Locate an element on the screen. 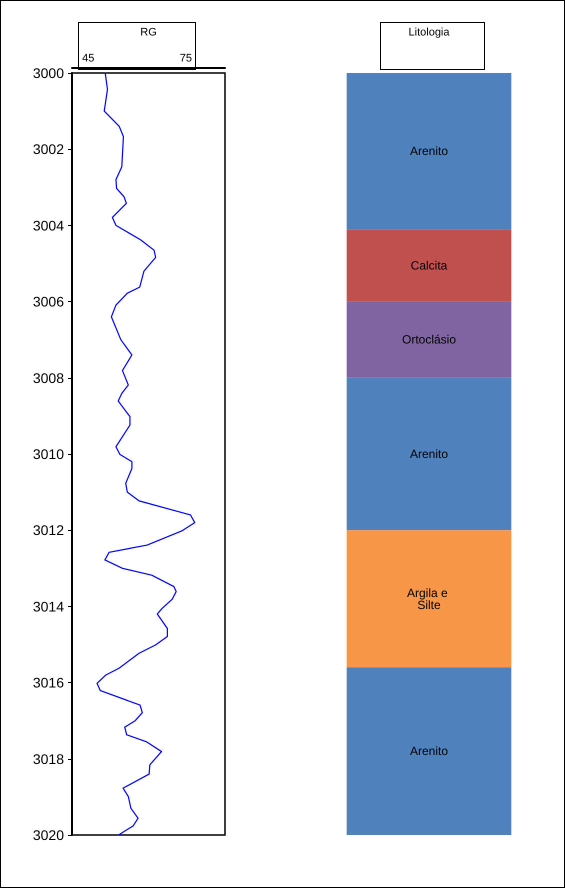 Image resolution: width=565 pixels, height=888 pixels. y-tick-label: 3008 is located at coordinates (48, 378).